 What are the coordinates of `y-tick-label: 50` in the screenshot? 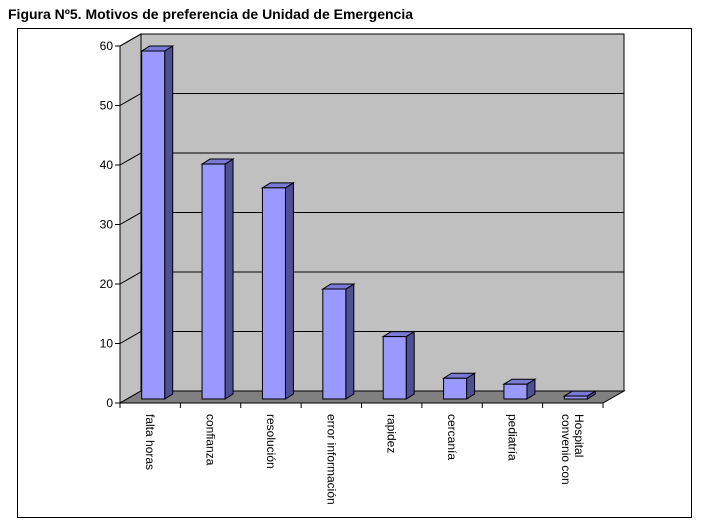 It's located at (107, 106).